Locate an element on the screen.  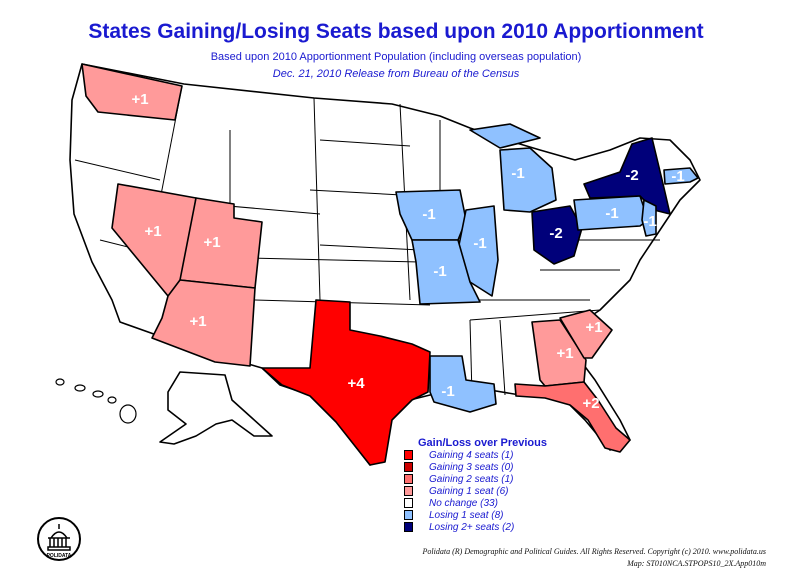
state-washington is located at coordinates (132, 92).